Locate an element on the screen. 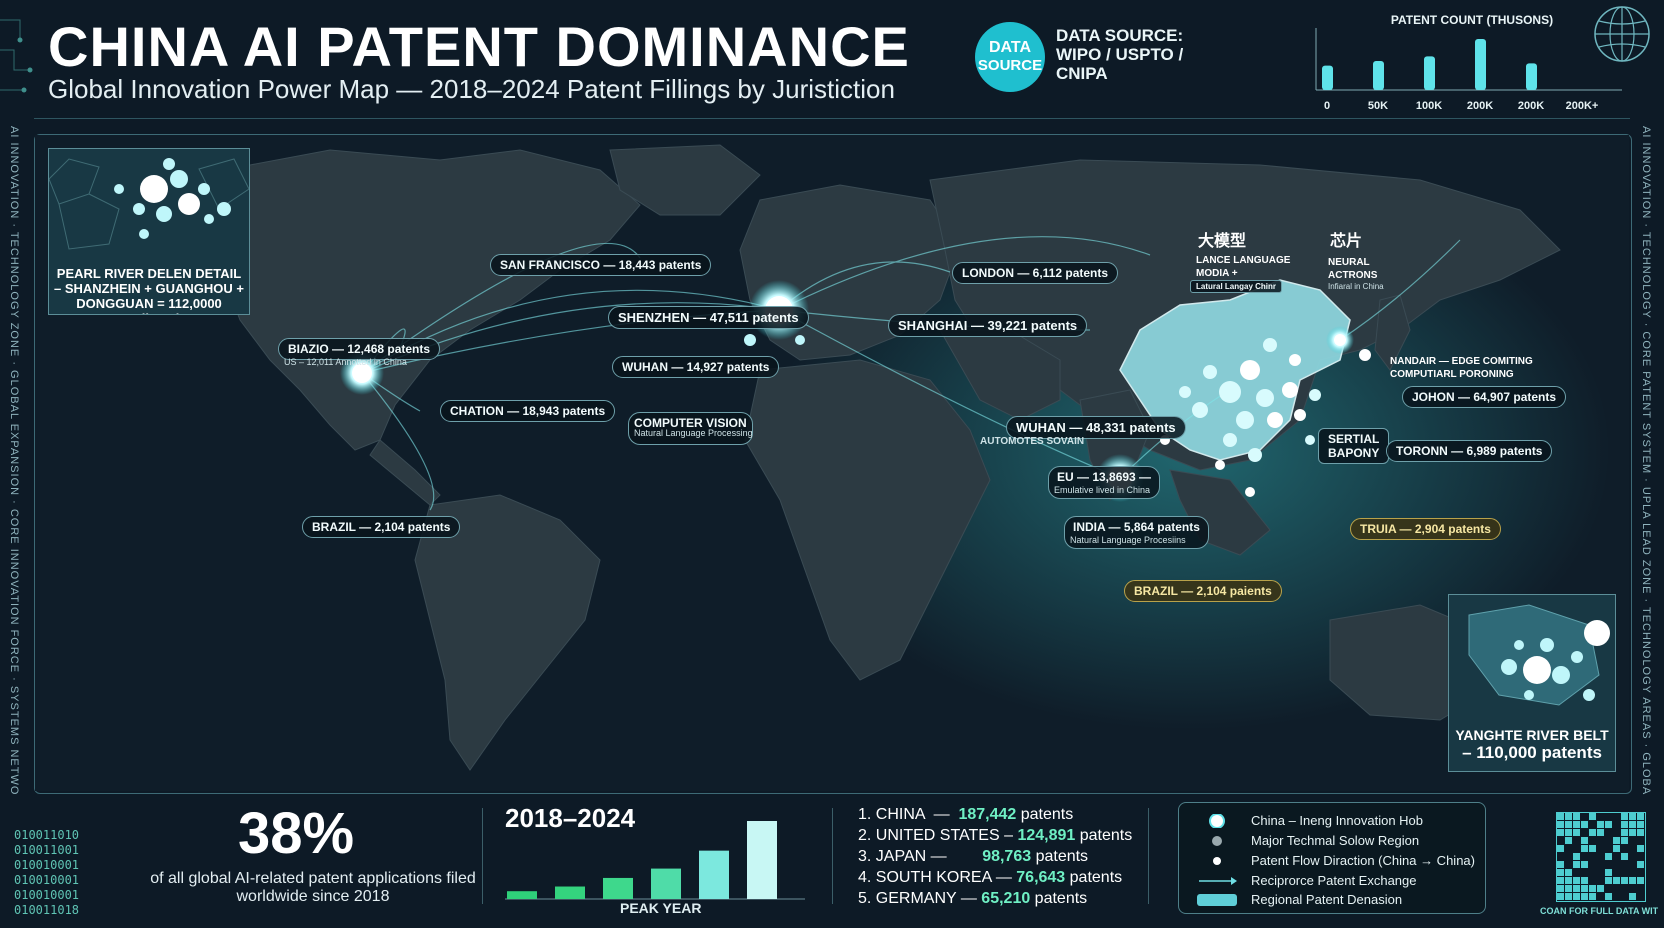 The image size is (1664, 928). llm-note: Latural Langay Chinr is located at coordinates (1236, 286).